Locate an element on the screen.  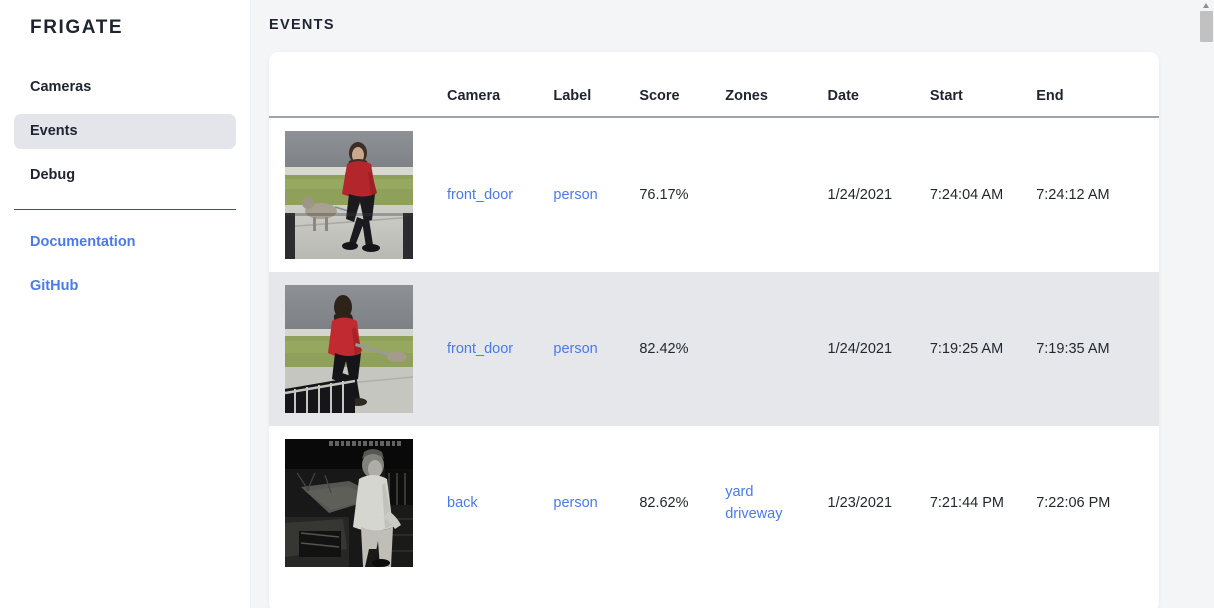
event-thumbnail-night-infrared-person is located at coordinates (349, 503).